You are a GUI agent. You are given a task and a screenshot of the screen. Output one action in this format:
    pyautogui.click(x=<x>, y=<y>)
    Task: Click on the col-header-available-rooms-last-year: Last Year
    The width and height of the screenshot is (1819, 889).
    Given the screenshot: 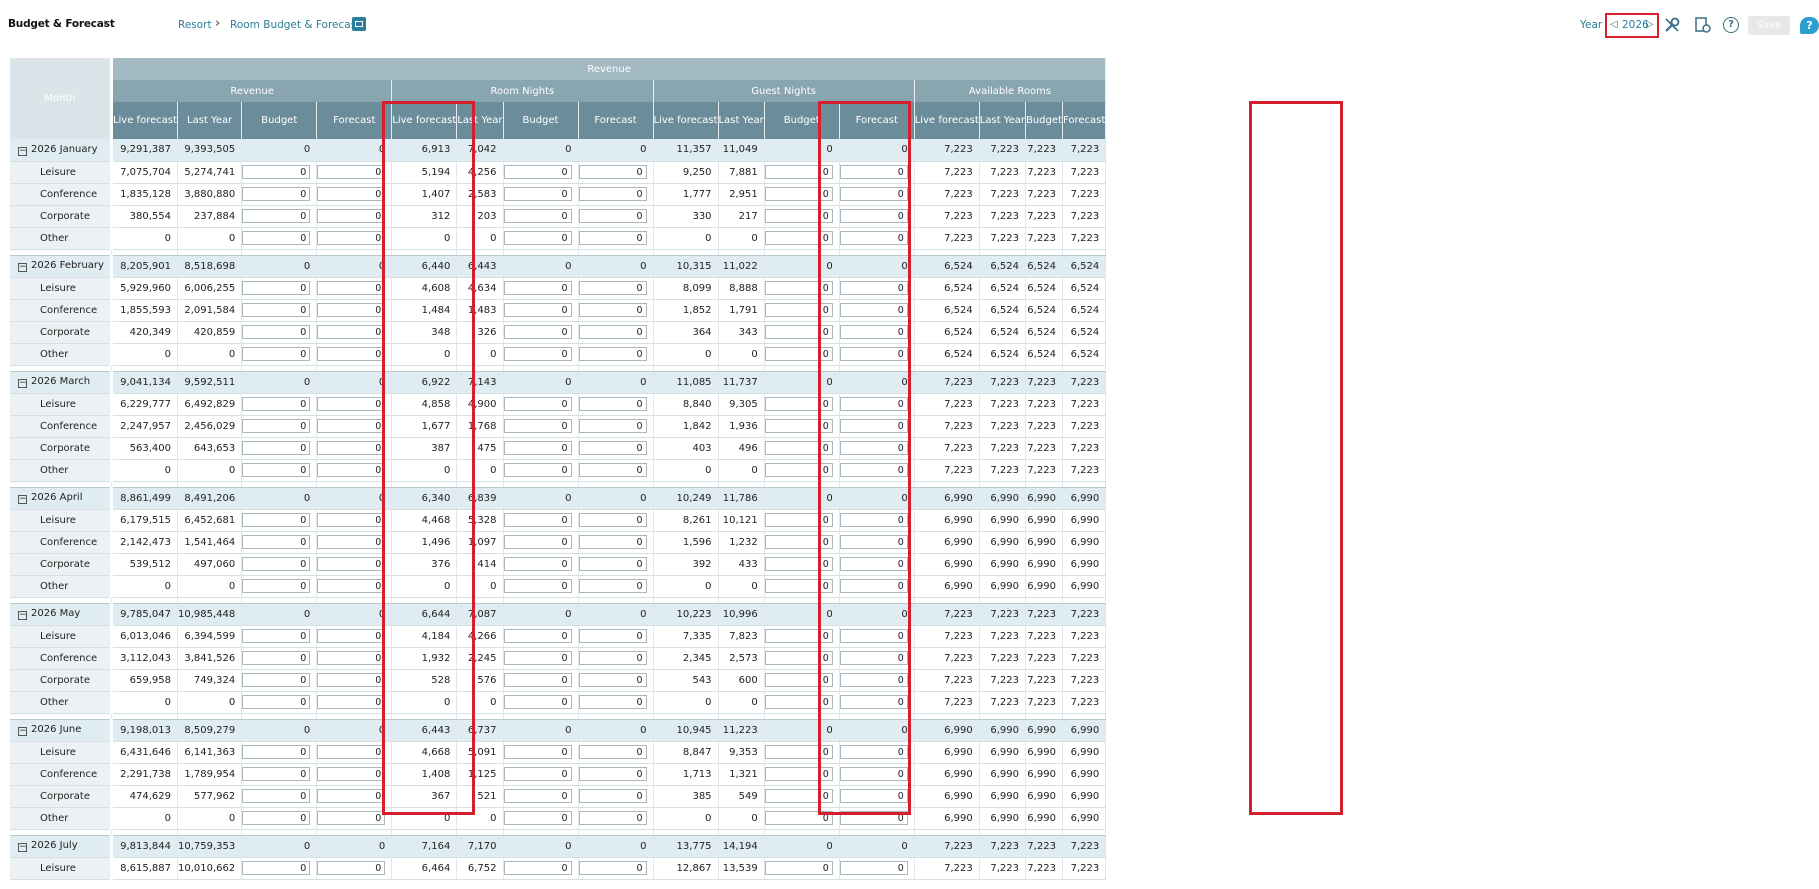 What is the action you would take?
    pyautogui.click(x=1002, y=120)
    